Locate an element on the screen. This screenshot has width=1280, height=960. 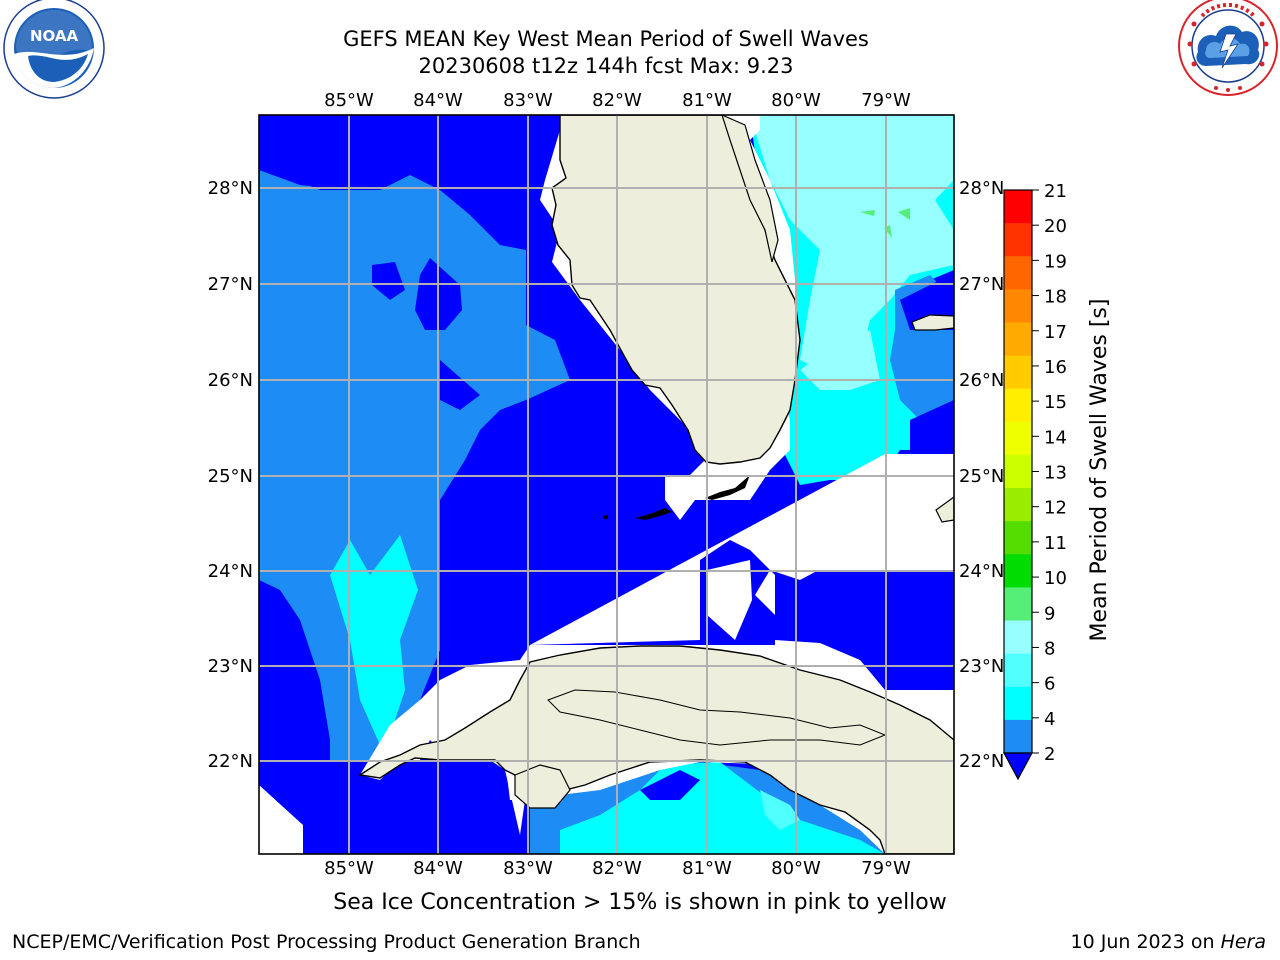
lat-label-left: 23°N is located at coordinates (230, 666).